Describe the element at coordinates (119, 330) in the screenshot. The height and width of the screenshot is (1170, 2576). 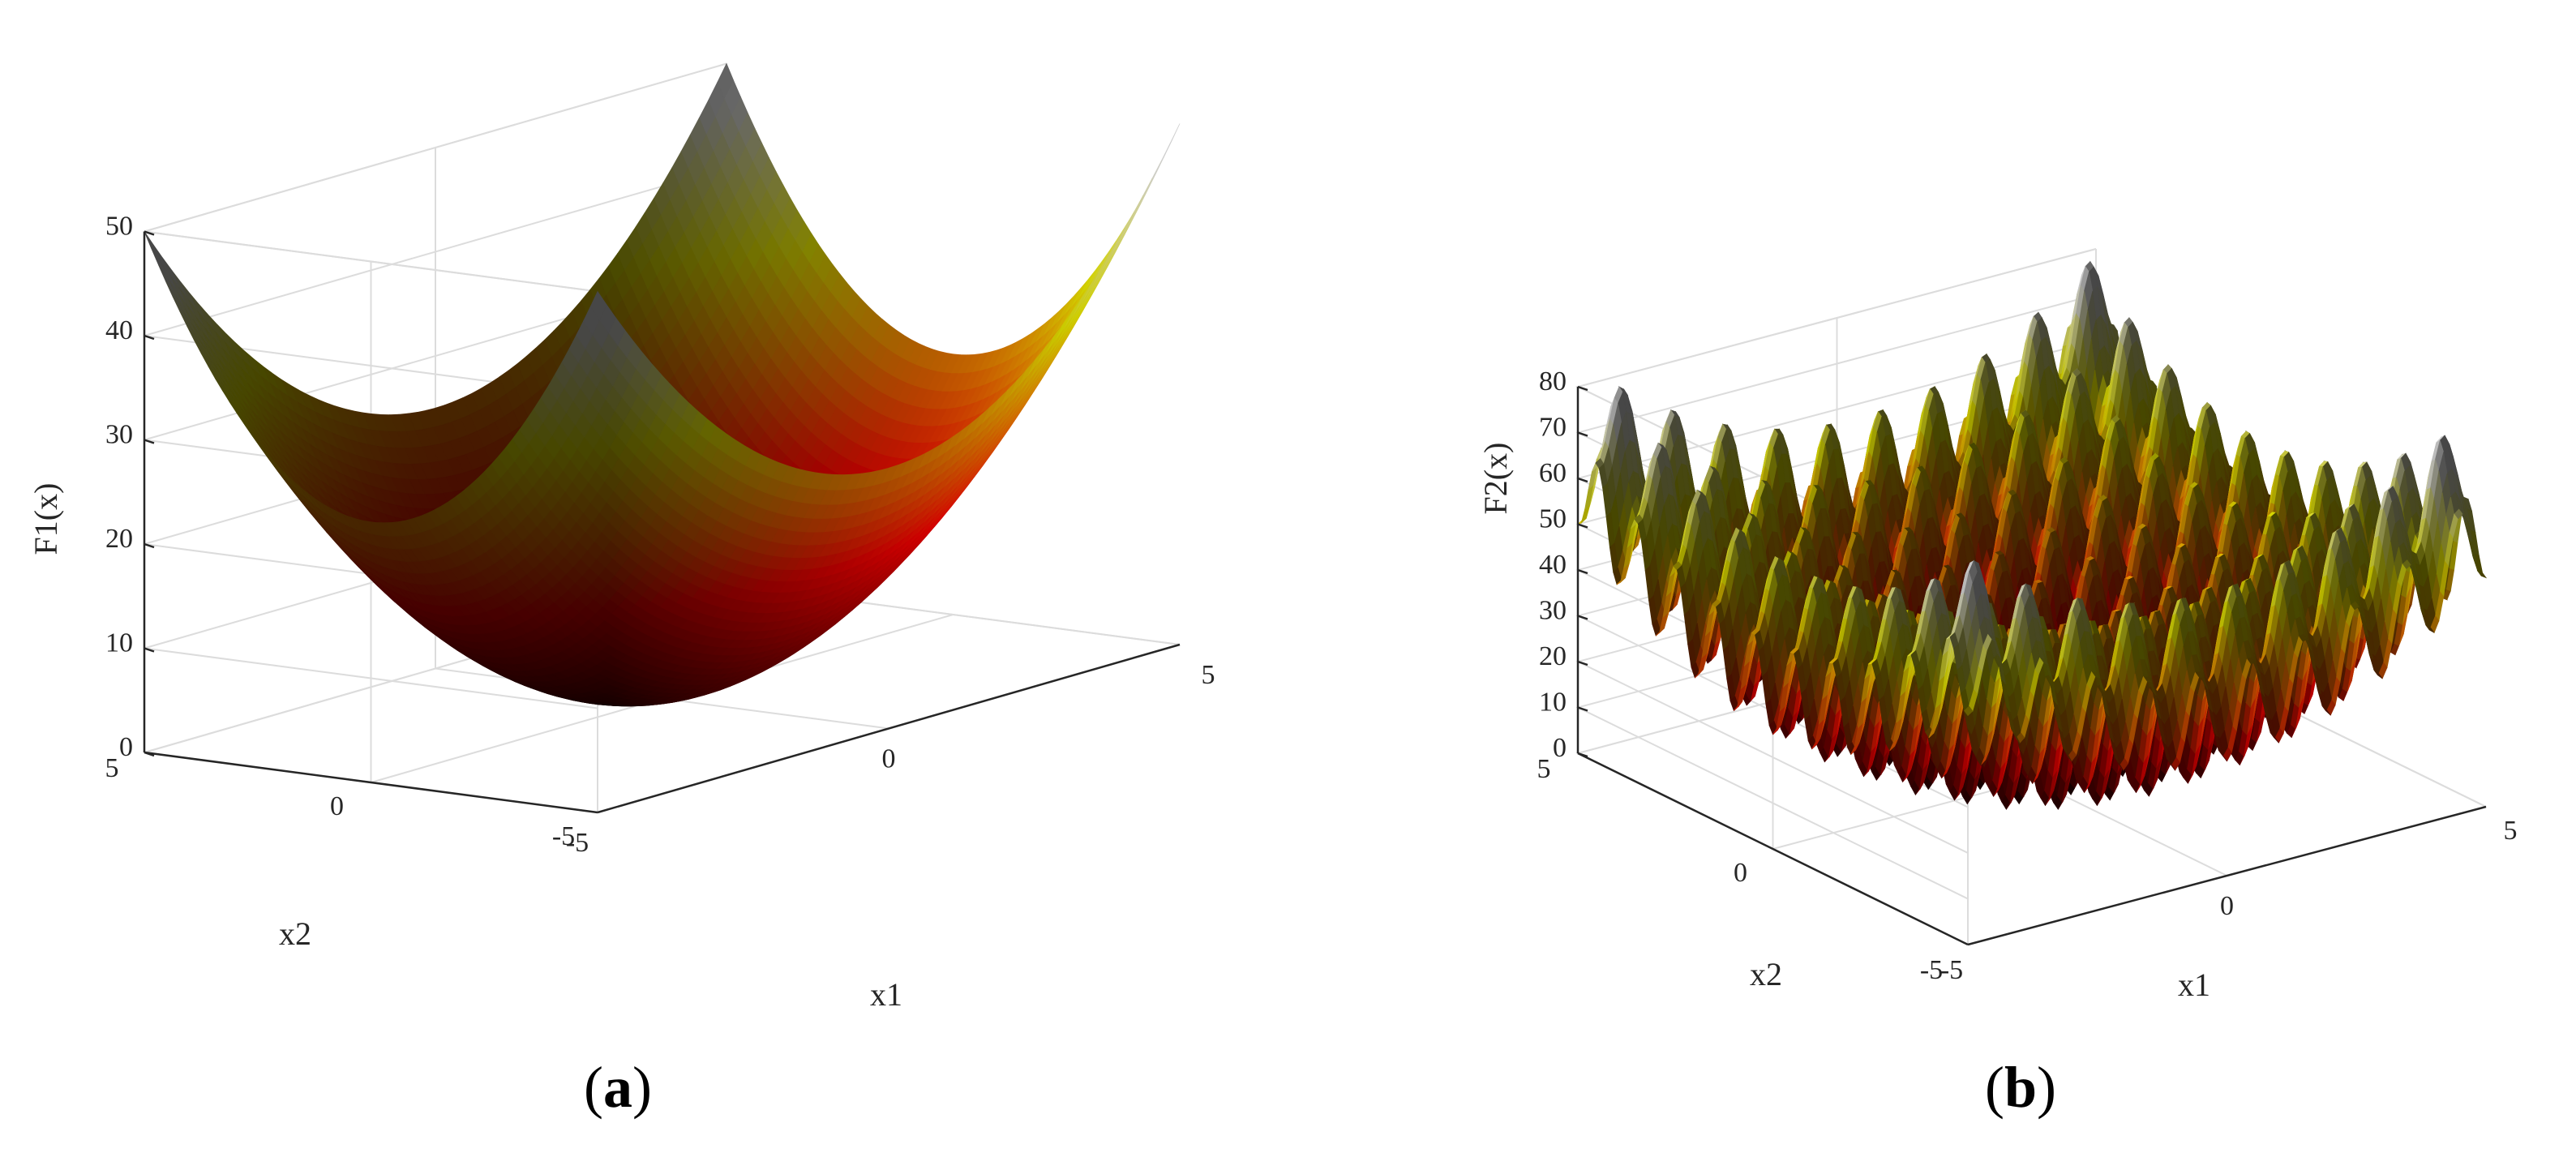
I see `z-tick-label: 40` at that location.